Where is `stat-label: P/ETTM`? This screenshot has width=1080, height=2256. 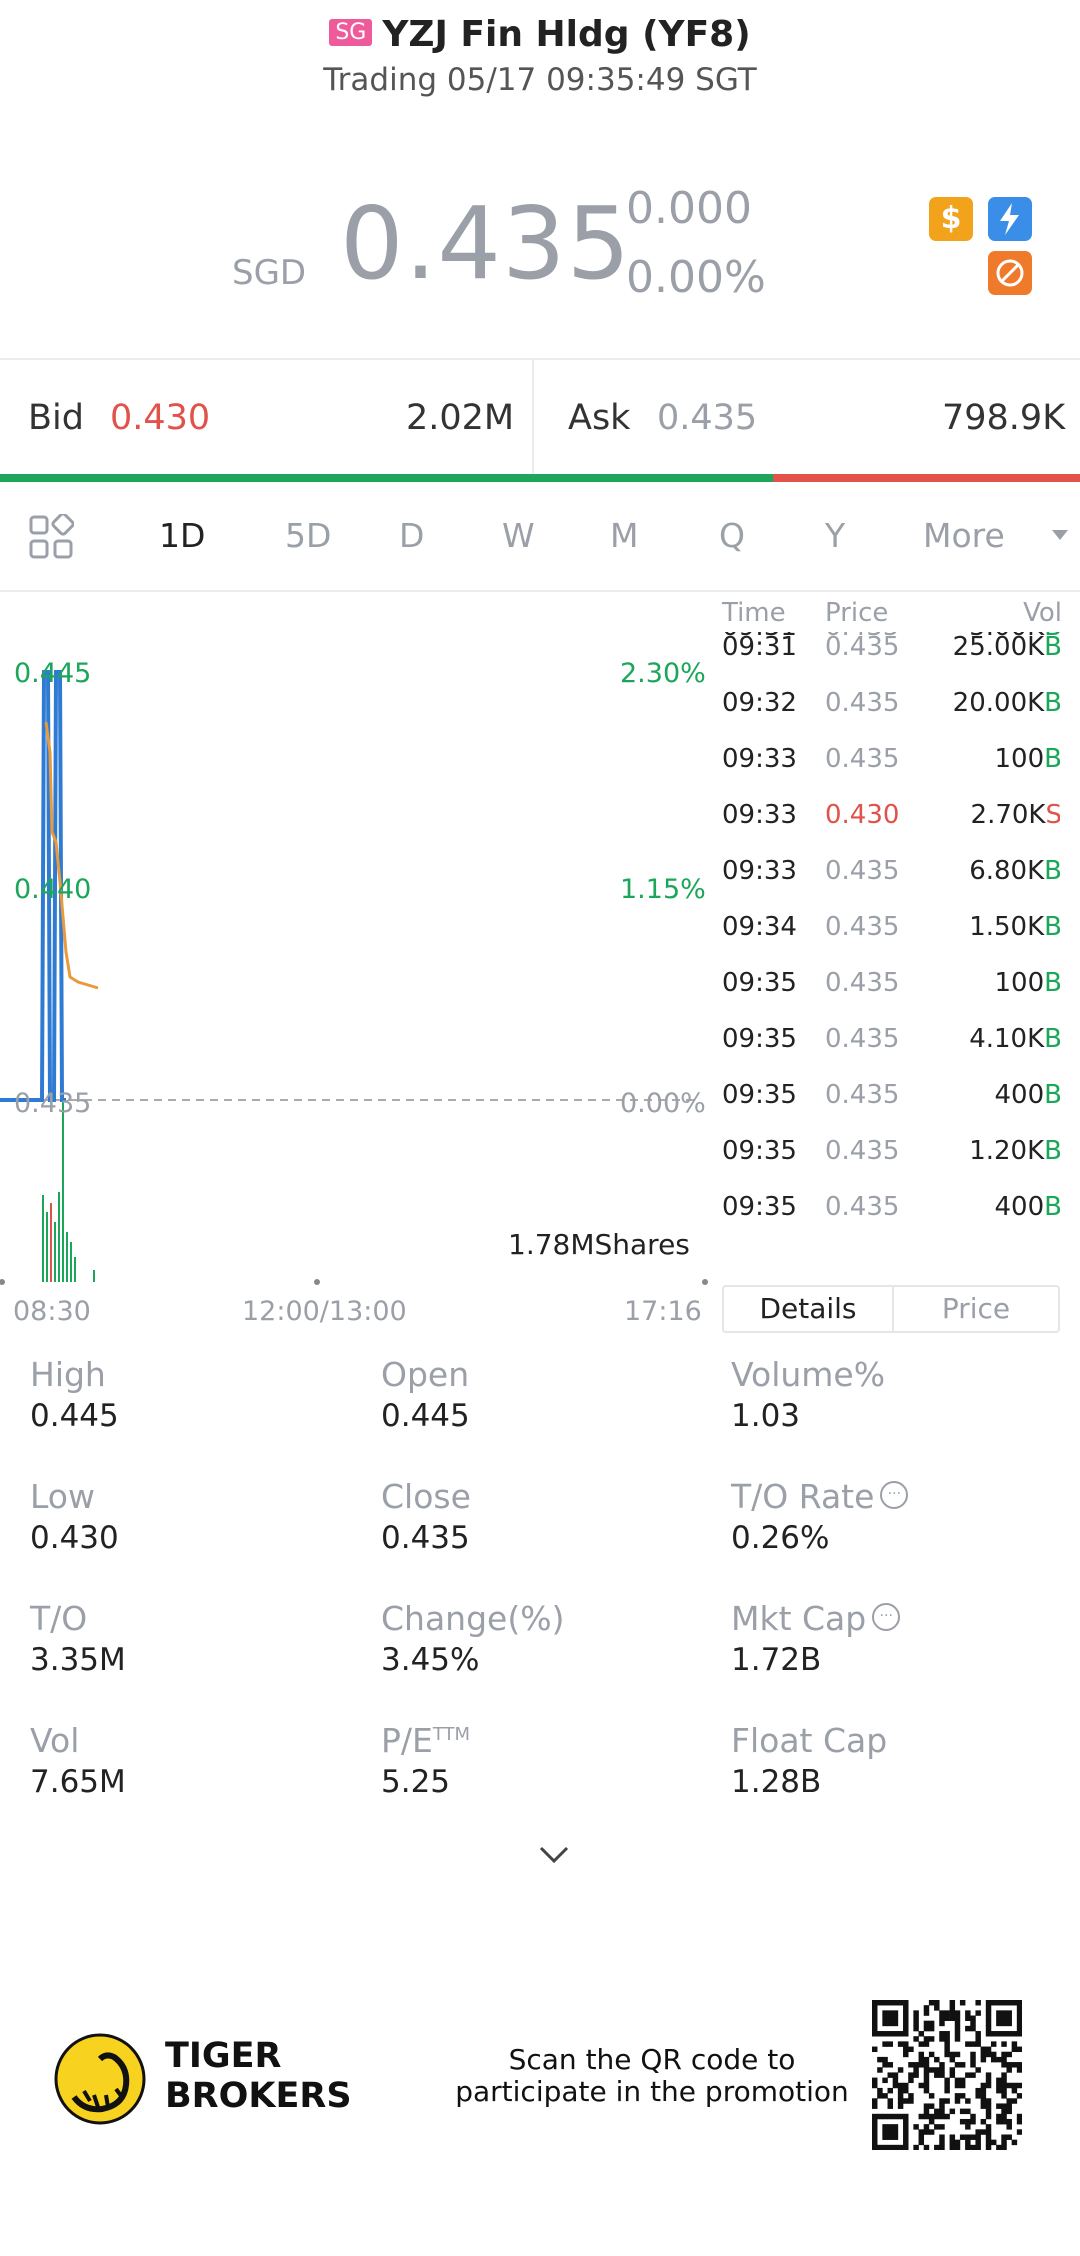 stat-label: P/ETTM is located at coordinates (426, 1740).